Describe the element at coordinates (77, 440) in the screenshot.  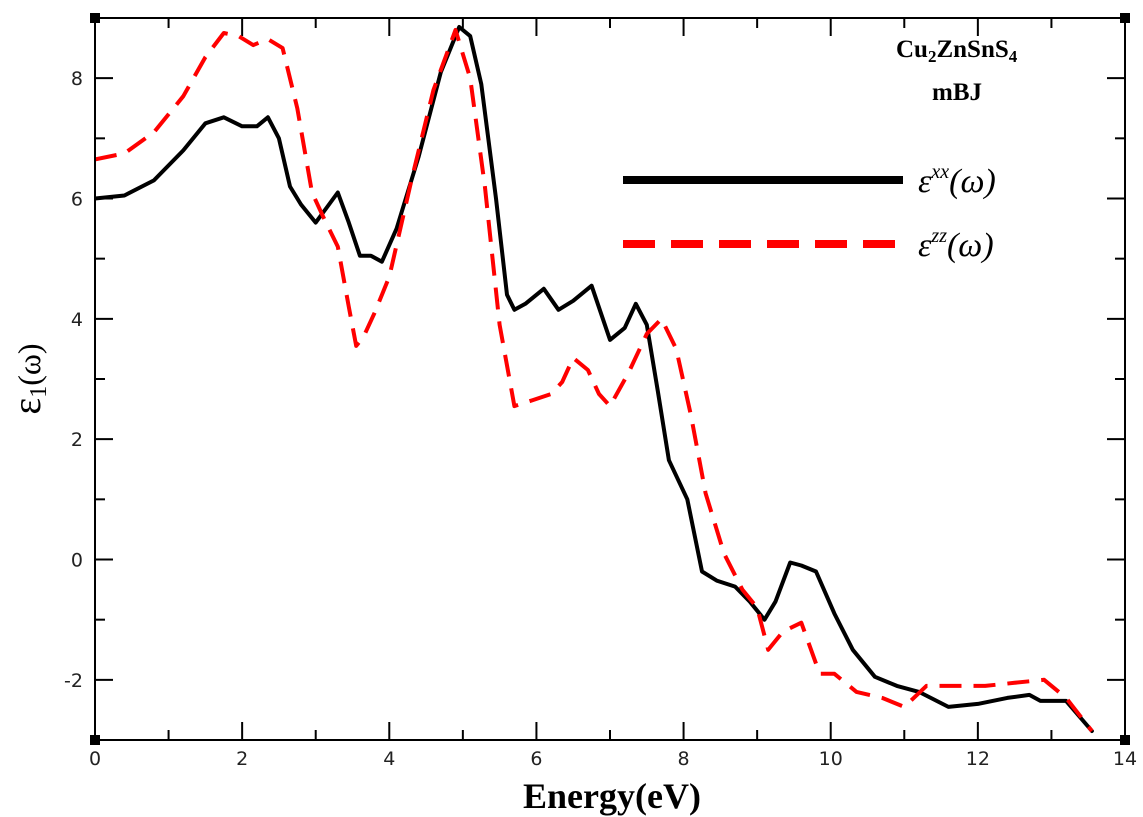
I see `y-tick-label: 2` at that location.